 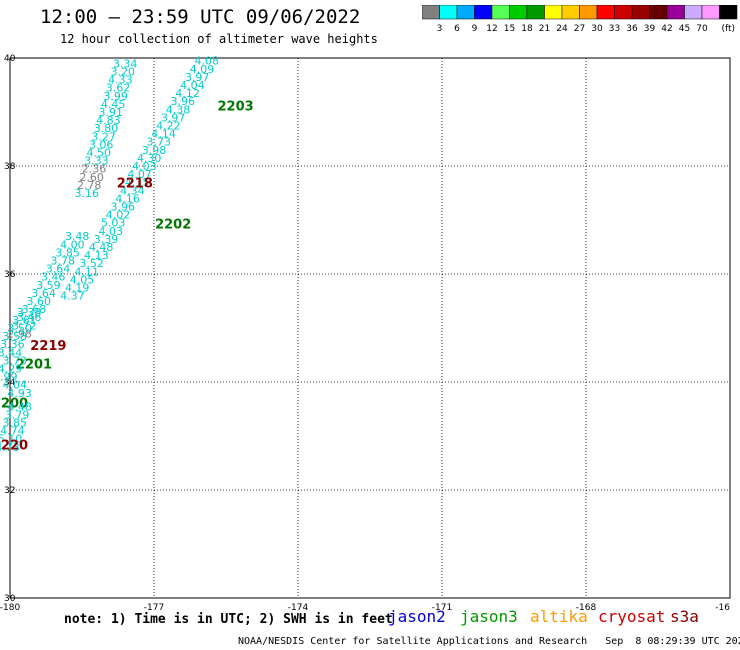 I want to click on colorbar-label: 36, so click(x=632, y=29).